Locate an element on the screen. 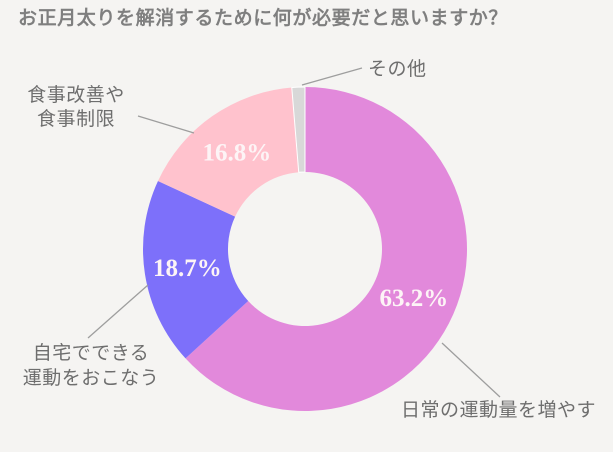  category-label-other: その他 is located at coordinates (397, 69).